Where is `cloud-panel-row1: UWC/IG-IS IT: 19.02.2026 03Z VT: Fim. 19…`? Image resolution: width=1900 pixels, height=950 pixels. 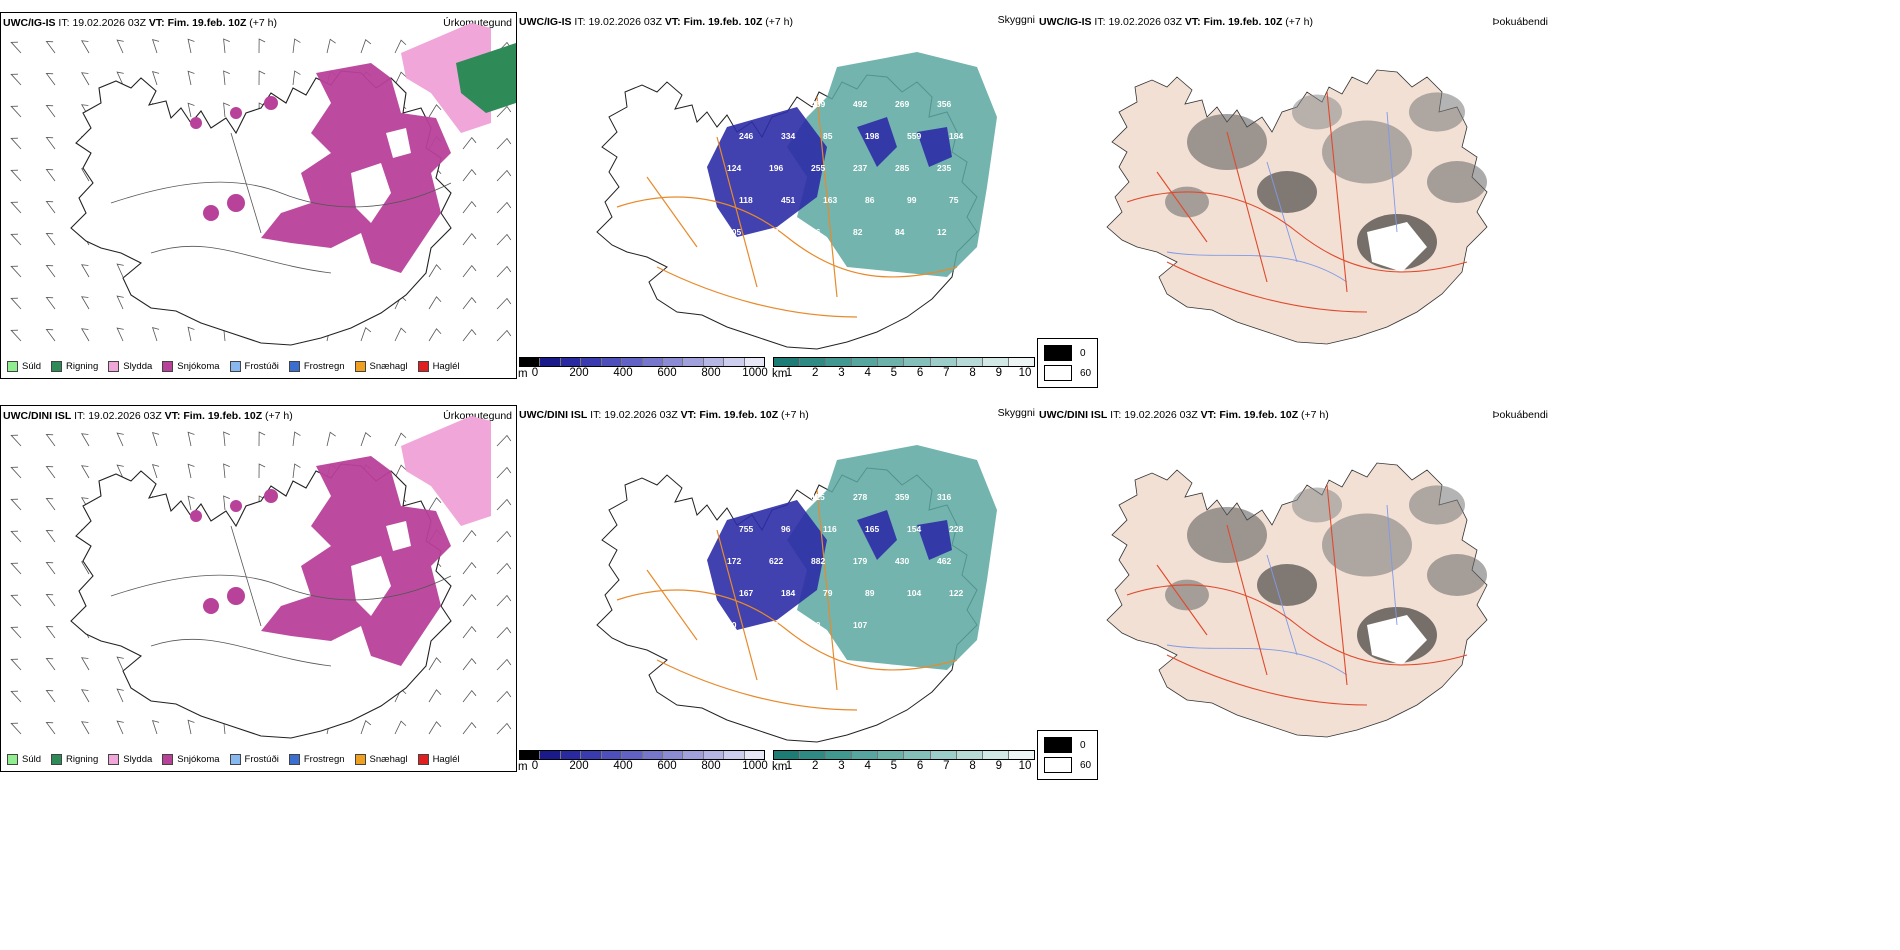 cloud-panel-row1: UWC/IG-IS IT: 19.02.2026 03Z VT: Fim. 19… is located at coordinates (777, 195).